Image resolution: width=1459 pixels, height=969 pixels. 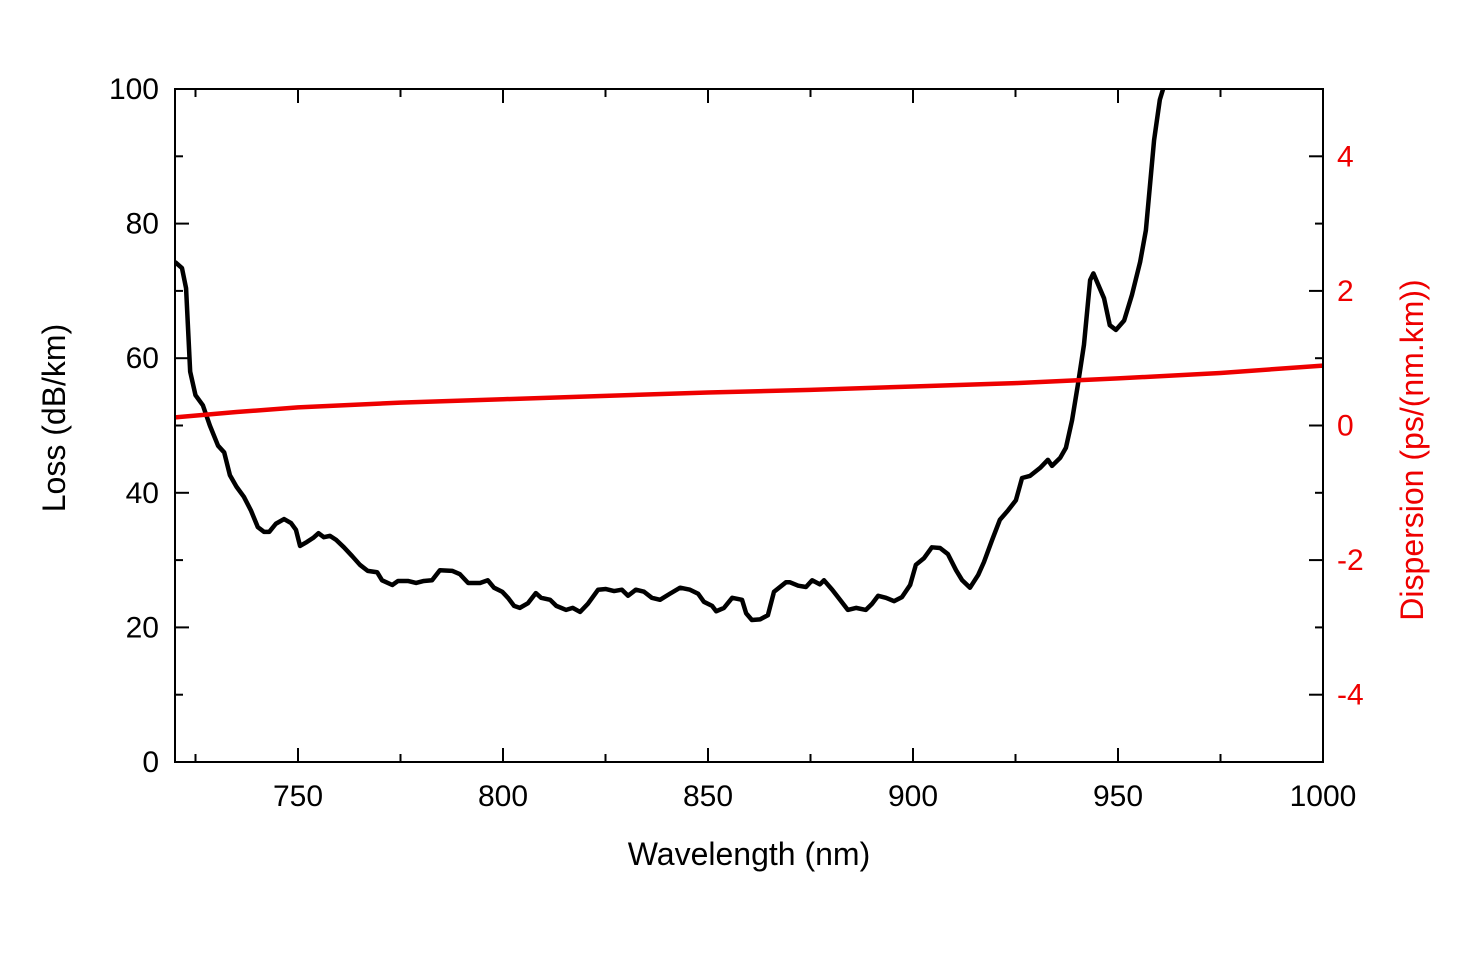 I want to click on y-tick-label: 40, so click(x=142, y=493).